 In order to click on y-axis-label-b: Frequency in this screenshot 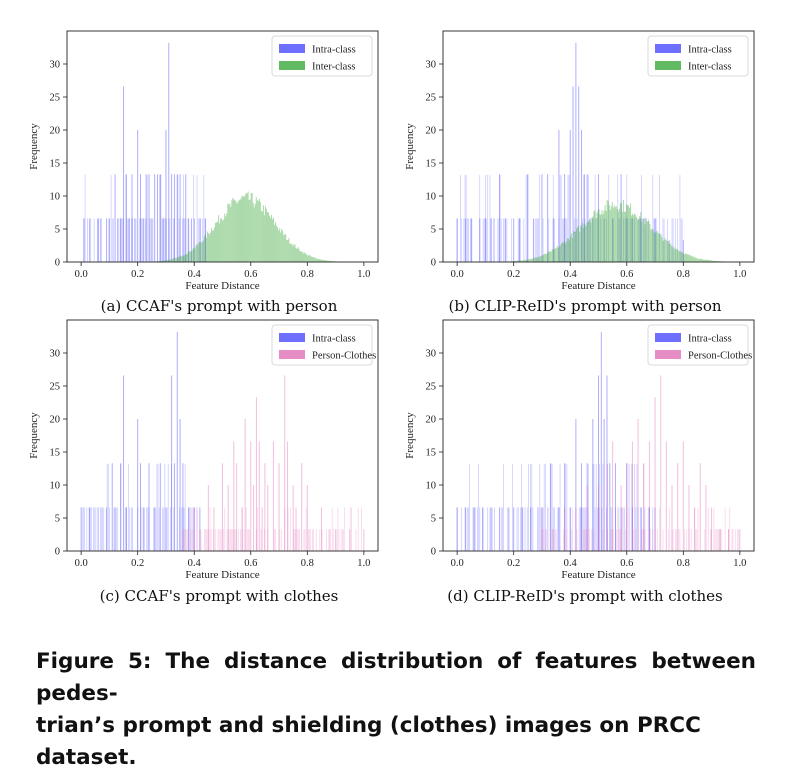, I will do `click(410, 146)`.